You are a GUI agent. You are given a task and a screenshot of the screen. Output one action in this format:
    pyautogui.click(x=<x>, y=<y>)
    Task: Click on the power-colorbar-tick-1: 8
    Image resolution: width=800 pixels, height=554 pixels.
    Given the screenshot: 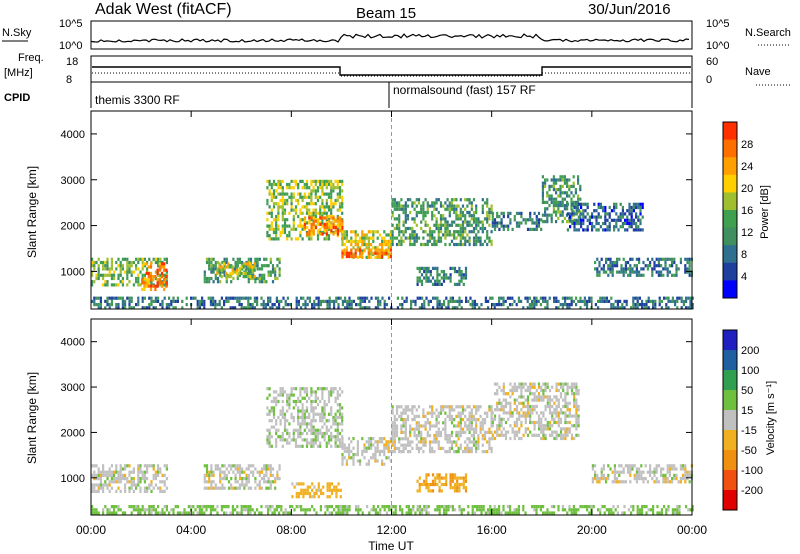 What is the action you would take?
    pyautogui.click(x=744, y=255)
    